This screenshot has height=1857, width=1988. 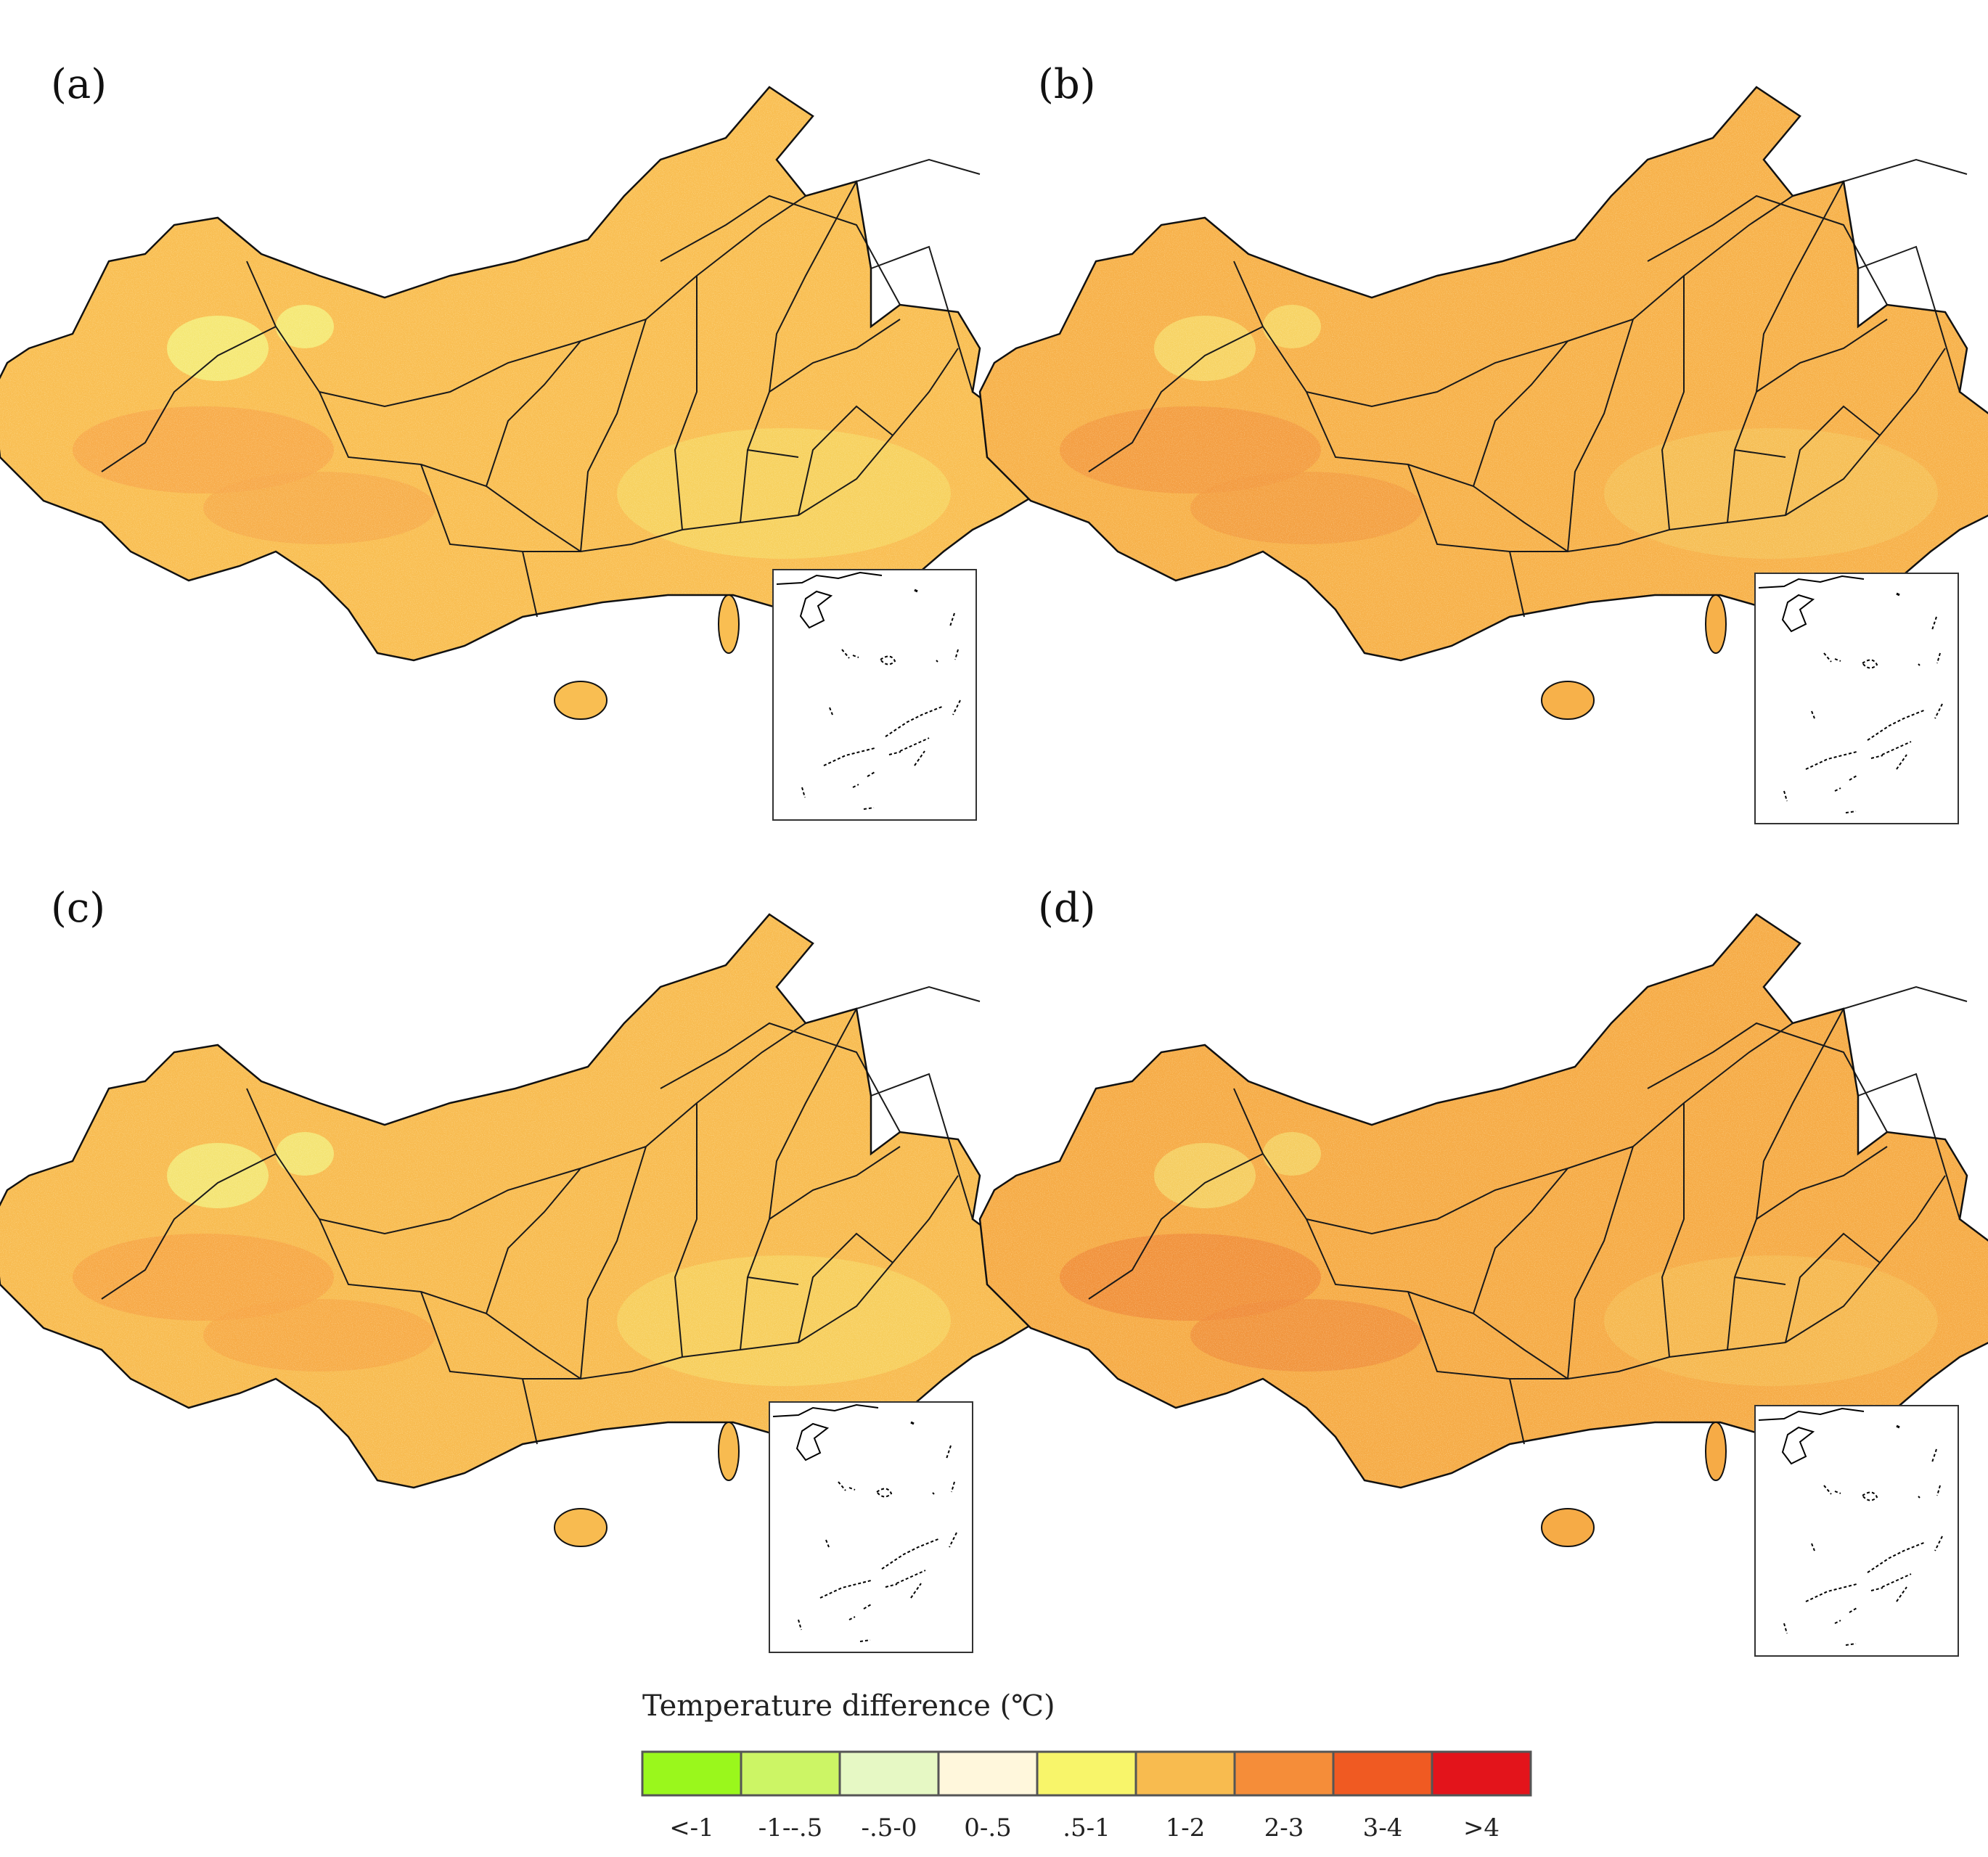 I want to click on legend-label: 2-3, so click(x=1284, y=1827).